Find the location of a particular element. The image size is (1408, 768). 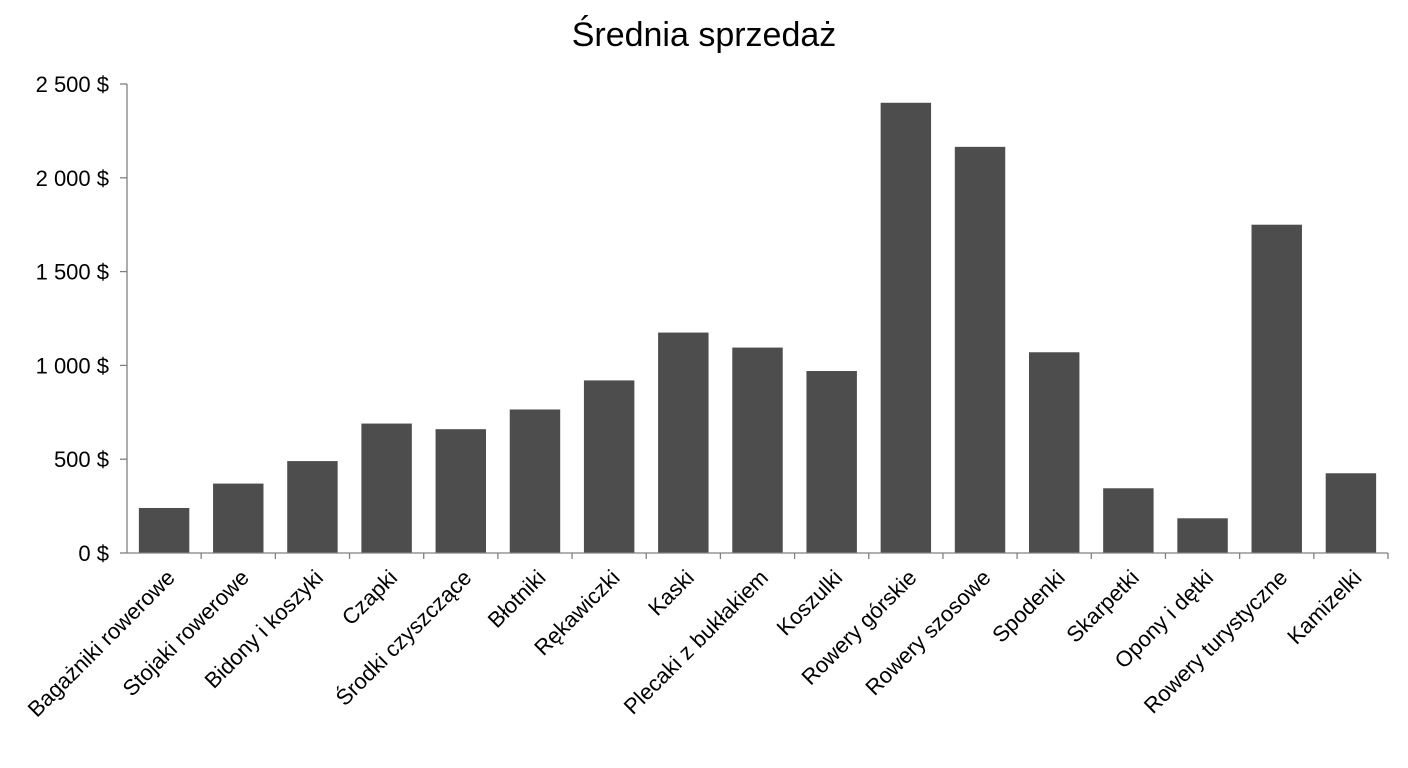

x-tick-label: Kamizelki is located at coordinates (1324, 607).